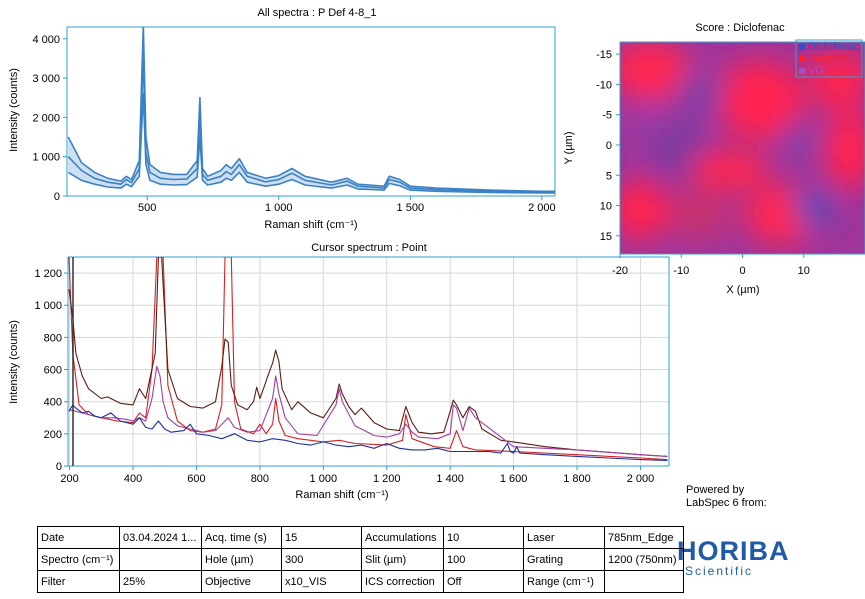 The width and height of the screenshot is (865, 599). I want to click on x-tick-label: -10, so click(681, 271).